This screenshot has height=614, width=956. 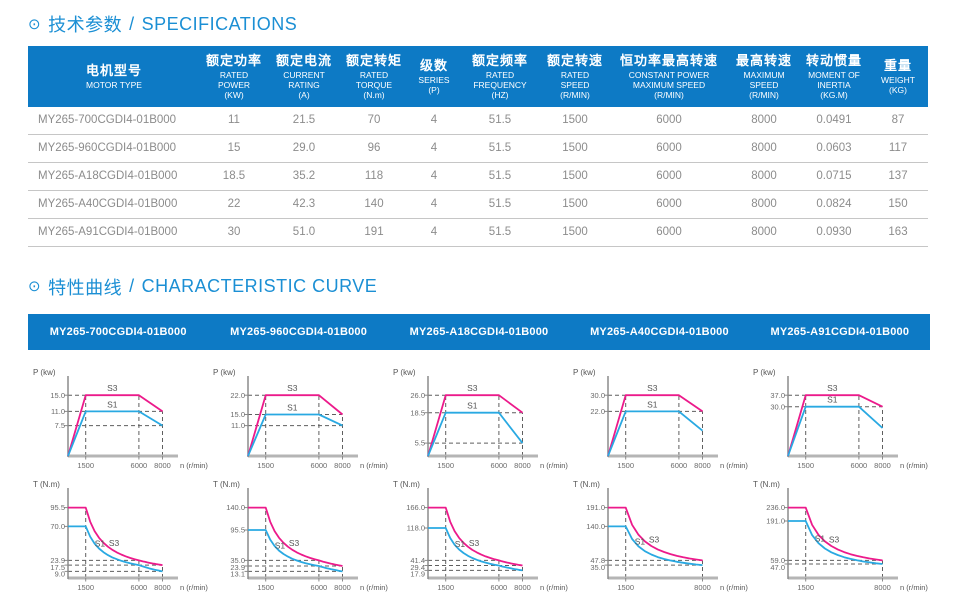 What do you see at coordinates (304, 76) in the screenshot?
I see `column-header: 额定电流 CURRENT RATING (A)` at bounding box center [304, 76].